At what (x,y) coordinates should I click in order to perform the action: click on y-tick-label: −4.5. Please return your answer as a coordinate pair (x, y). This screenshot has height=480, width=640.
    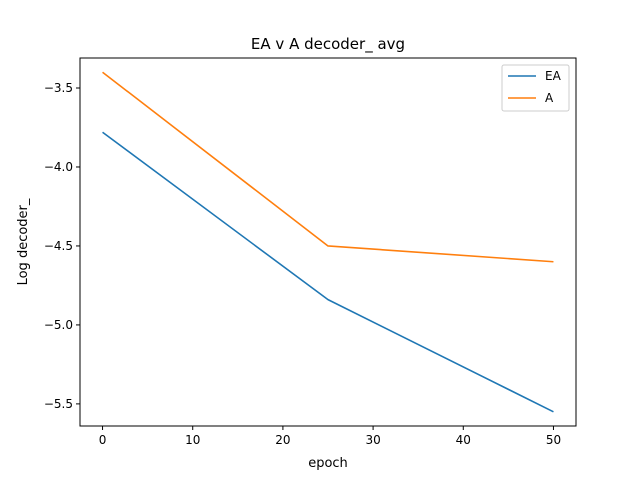
    Looking at the image, I should click on (58, 246).